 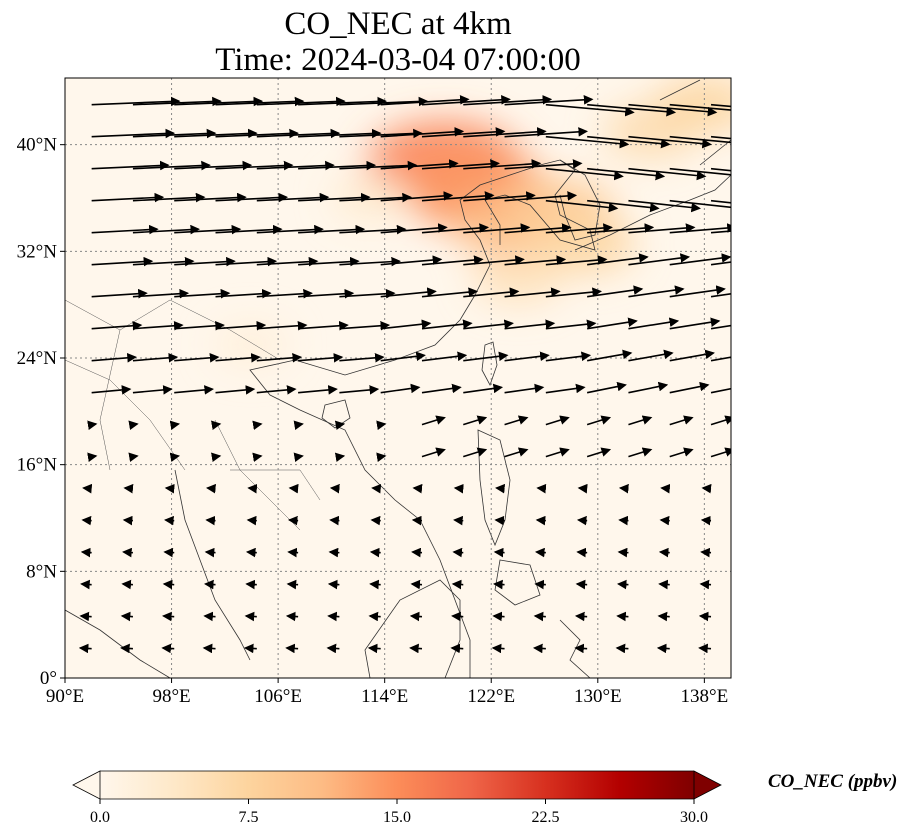 What do you see at coordinates (494, 488) in the screenshot?
I see `coastline-luzon` at bounding box center [494, 488].